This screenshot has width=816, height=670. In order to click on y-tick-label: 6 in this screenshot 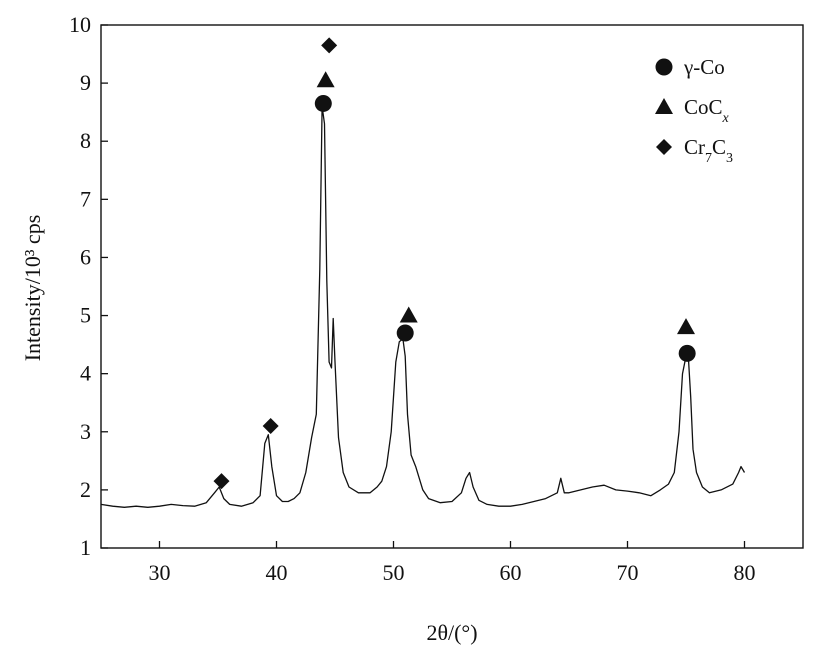, I will do `click(85, 256)`.